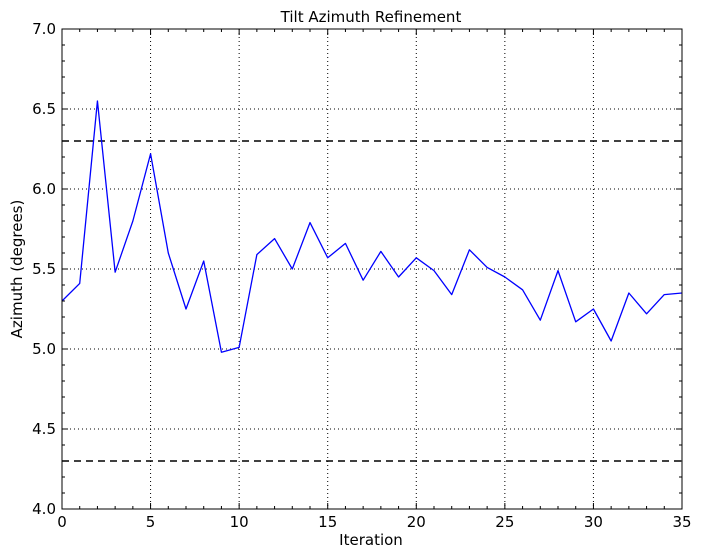 This screenshot has width=701, height=555. I want to click on x-axis-label: Iteration, so click(371, 540).